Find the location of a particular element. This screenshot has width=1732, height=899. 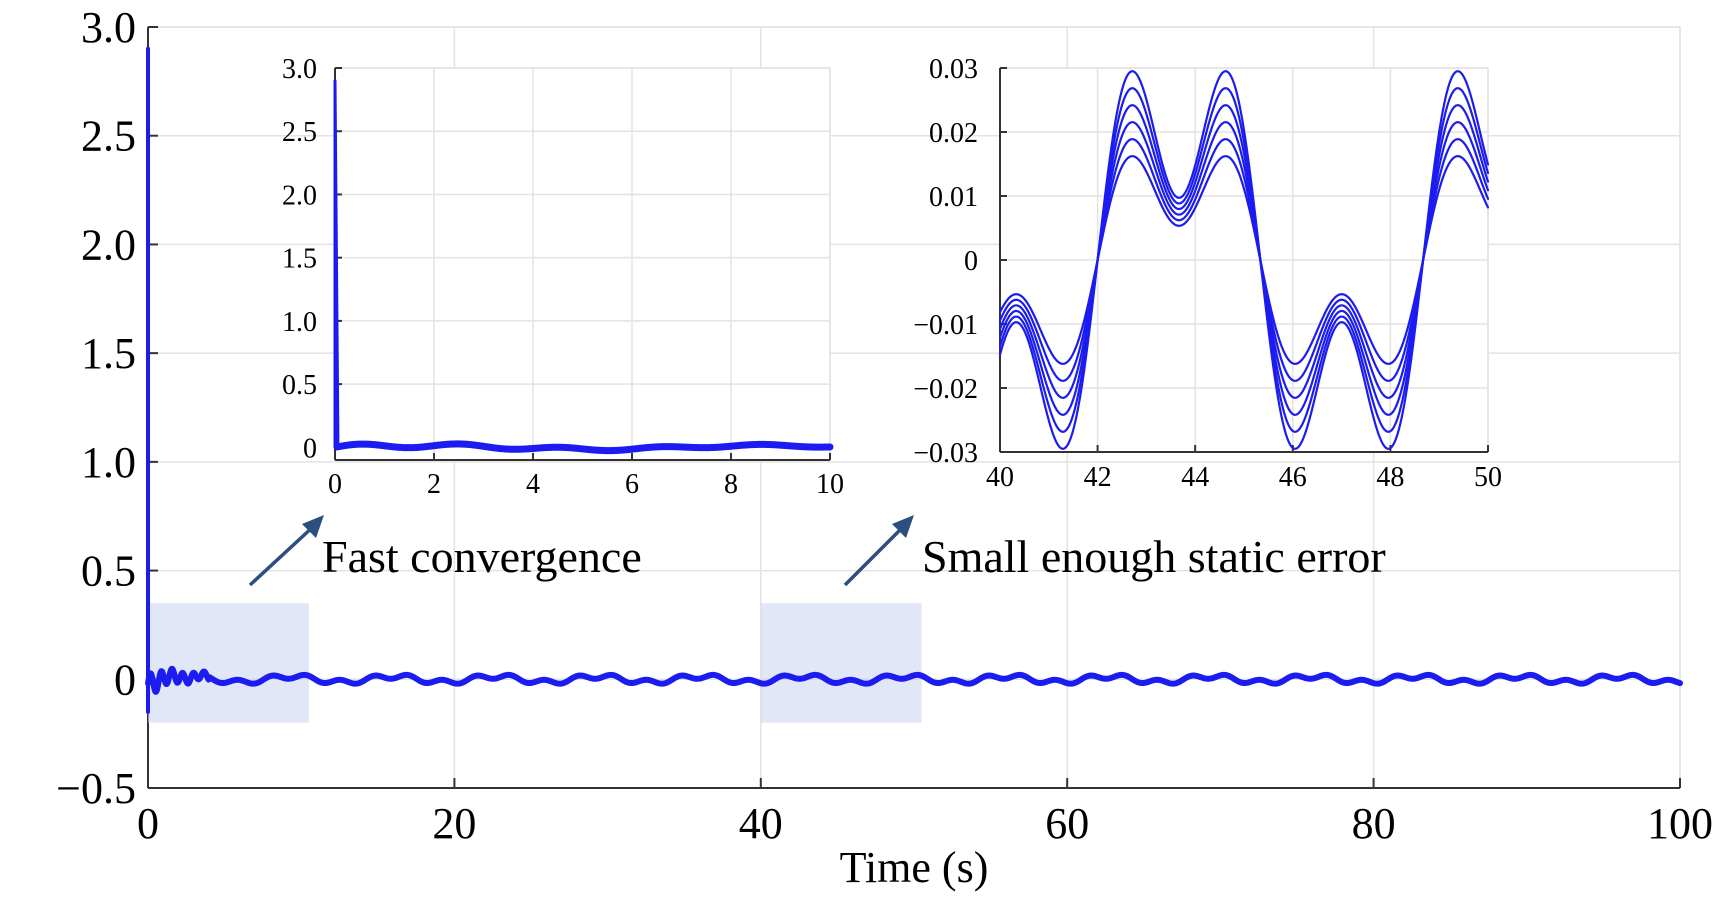

y-tick-label: 0.02 is located at coordinates (953, 133).